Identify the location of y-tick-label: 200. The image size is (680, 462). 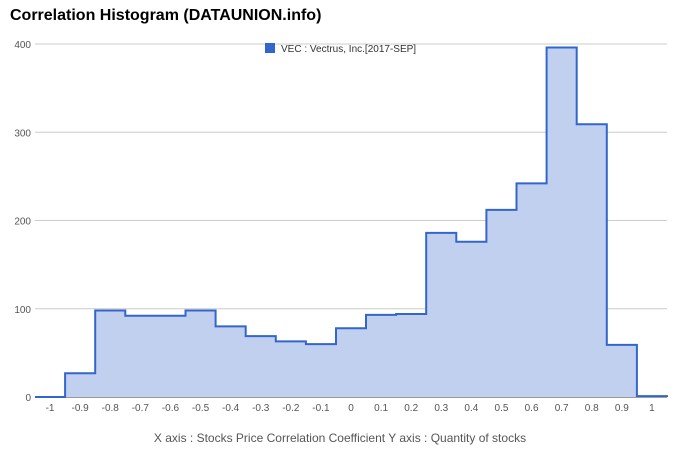
(22, 222).